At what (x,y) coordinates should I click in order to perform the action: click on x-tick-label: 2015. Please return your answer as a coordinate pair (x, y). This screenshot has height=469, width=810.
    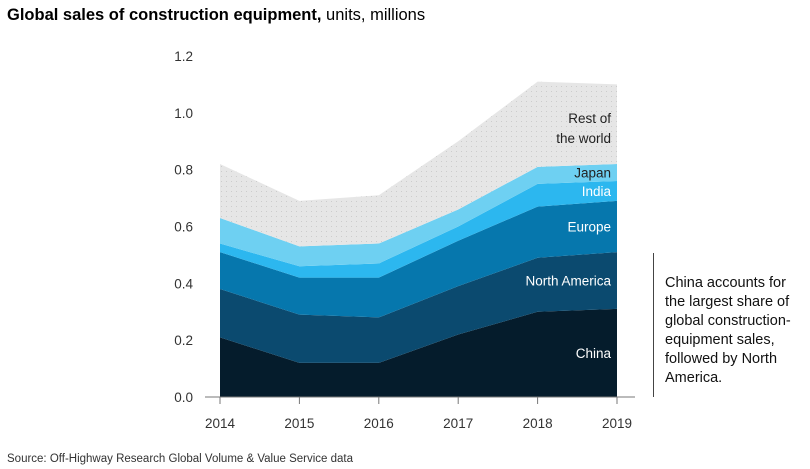
    Looking at the image, I should click on (299, 423).